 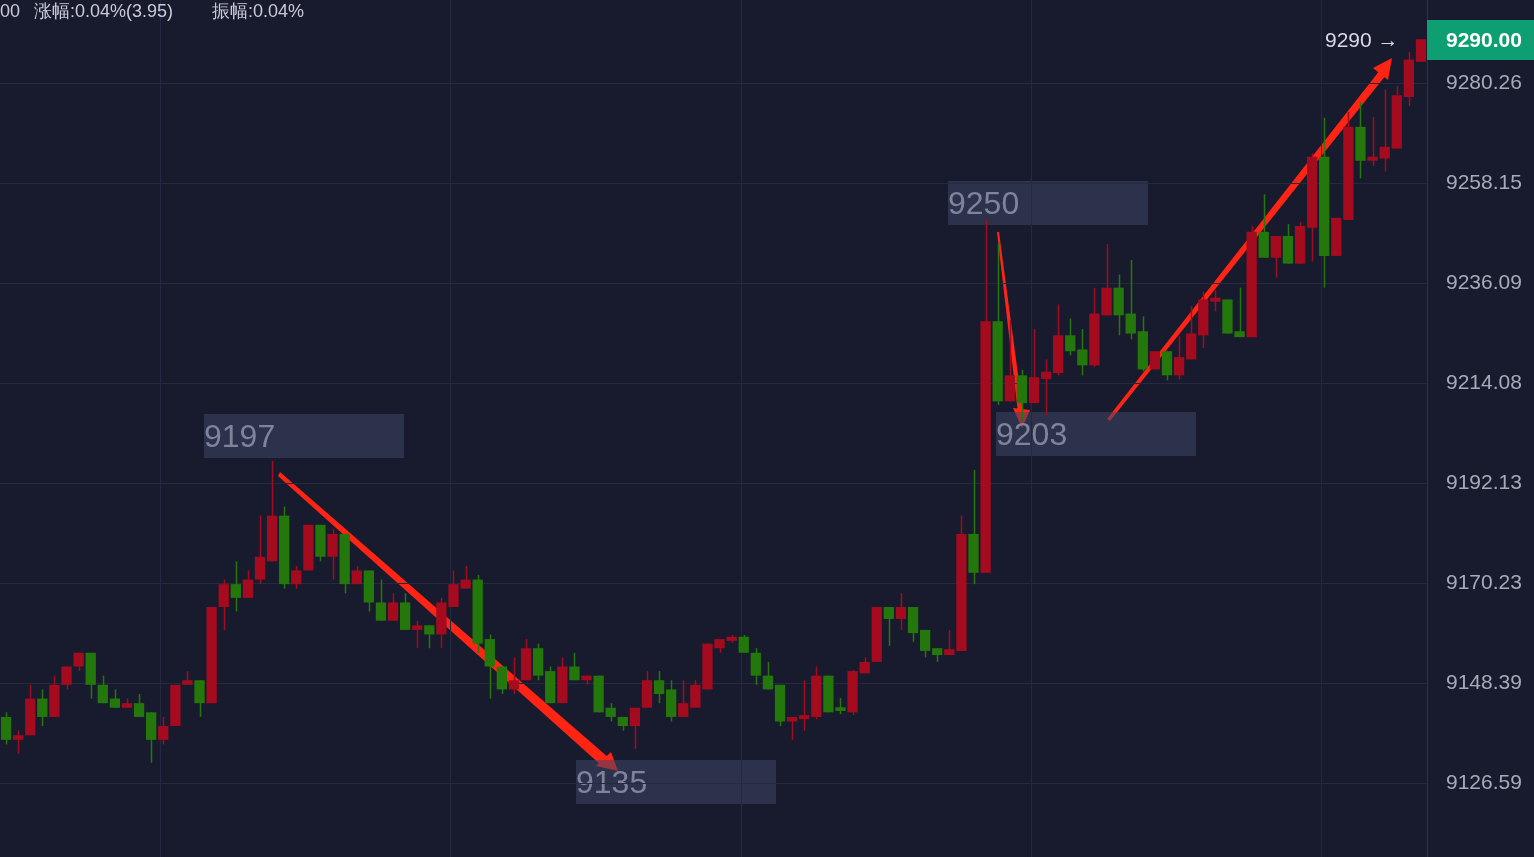 What do you see at coordinates (1484, 581) in the screenshot?
I see `y-tick-label: 9170.23` at bounding box center [1484, 581].